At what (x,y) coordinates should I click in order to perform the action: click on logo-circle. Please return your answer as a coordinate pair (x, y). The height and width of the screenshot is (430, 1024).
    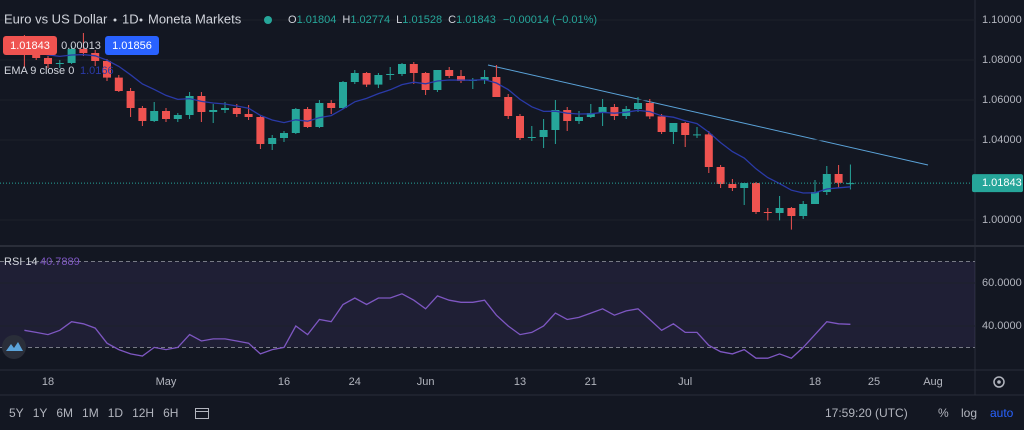
    Looking at the image, I should click on (14, 347).